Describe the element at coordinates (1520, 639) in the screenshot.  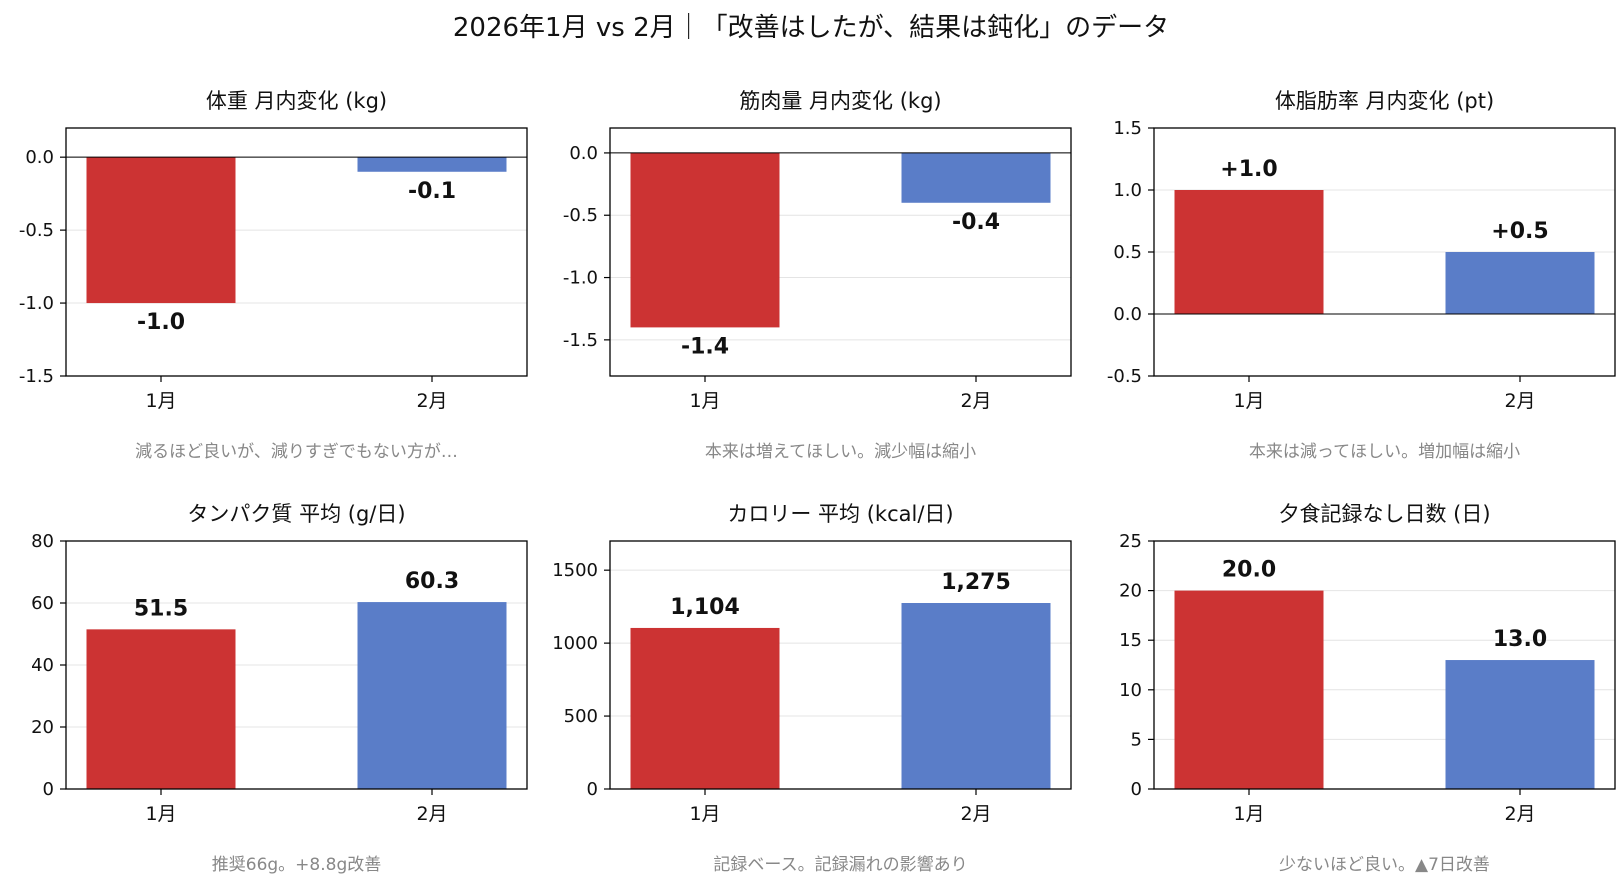
I see `data-label: 13.0` at that location.